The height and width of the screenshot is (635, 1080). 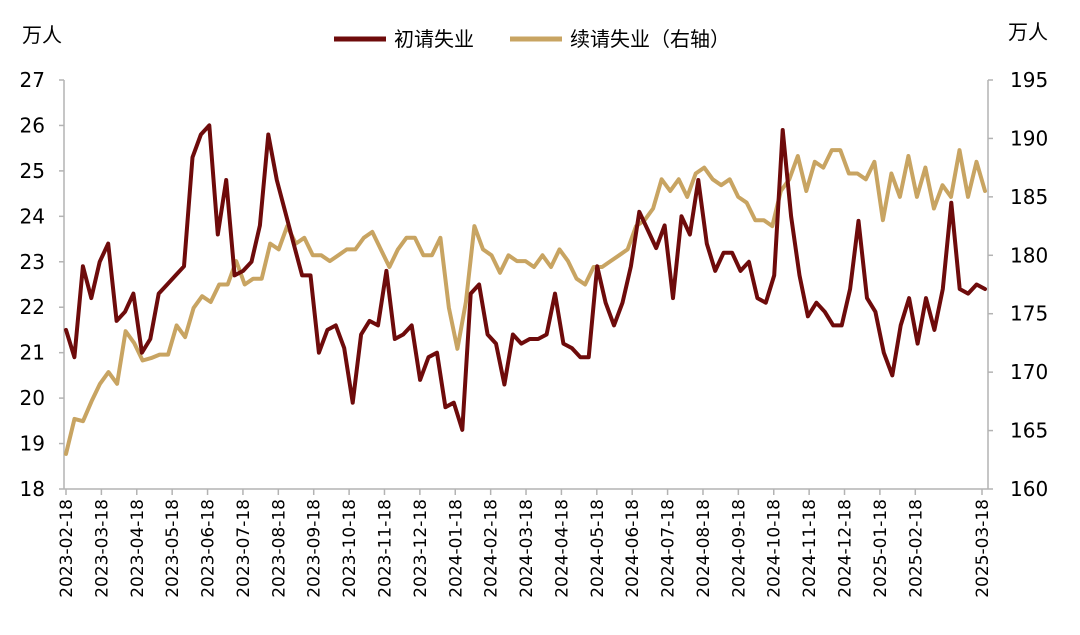 I want to click on x-tick-label: 2025-01-18, so click(x=881, y=548).